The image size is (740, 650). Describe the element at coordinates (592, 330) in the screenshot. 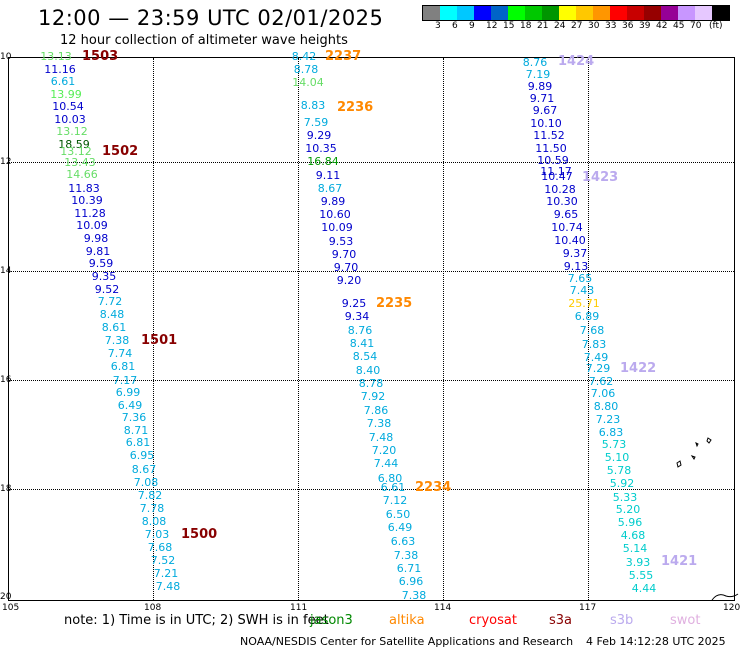

I see `wave-height-value: 7.68` at that location.